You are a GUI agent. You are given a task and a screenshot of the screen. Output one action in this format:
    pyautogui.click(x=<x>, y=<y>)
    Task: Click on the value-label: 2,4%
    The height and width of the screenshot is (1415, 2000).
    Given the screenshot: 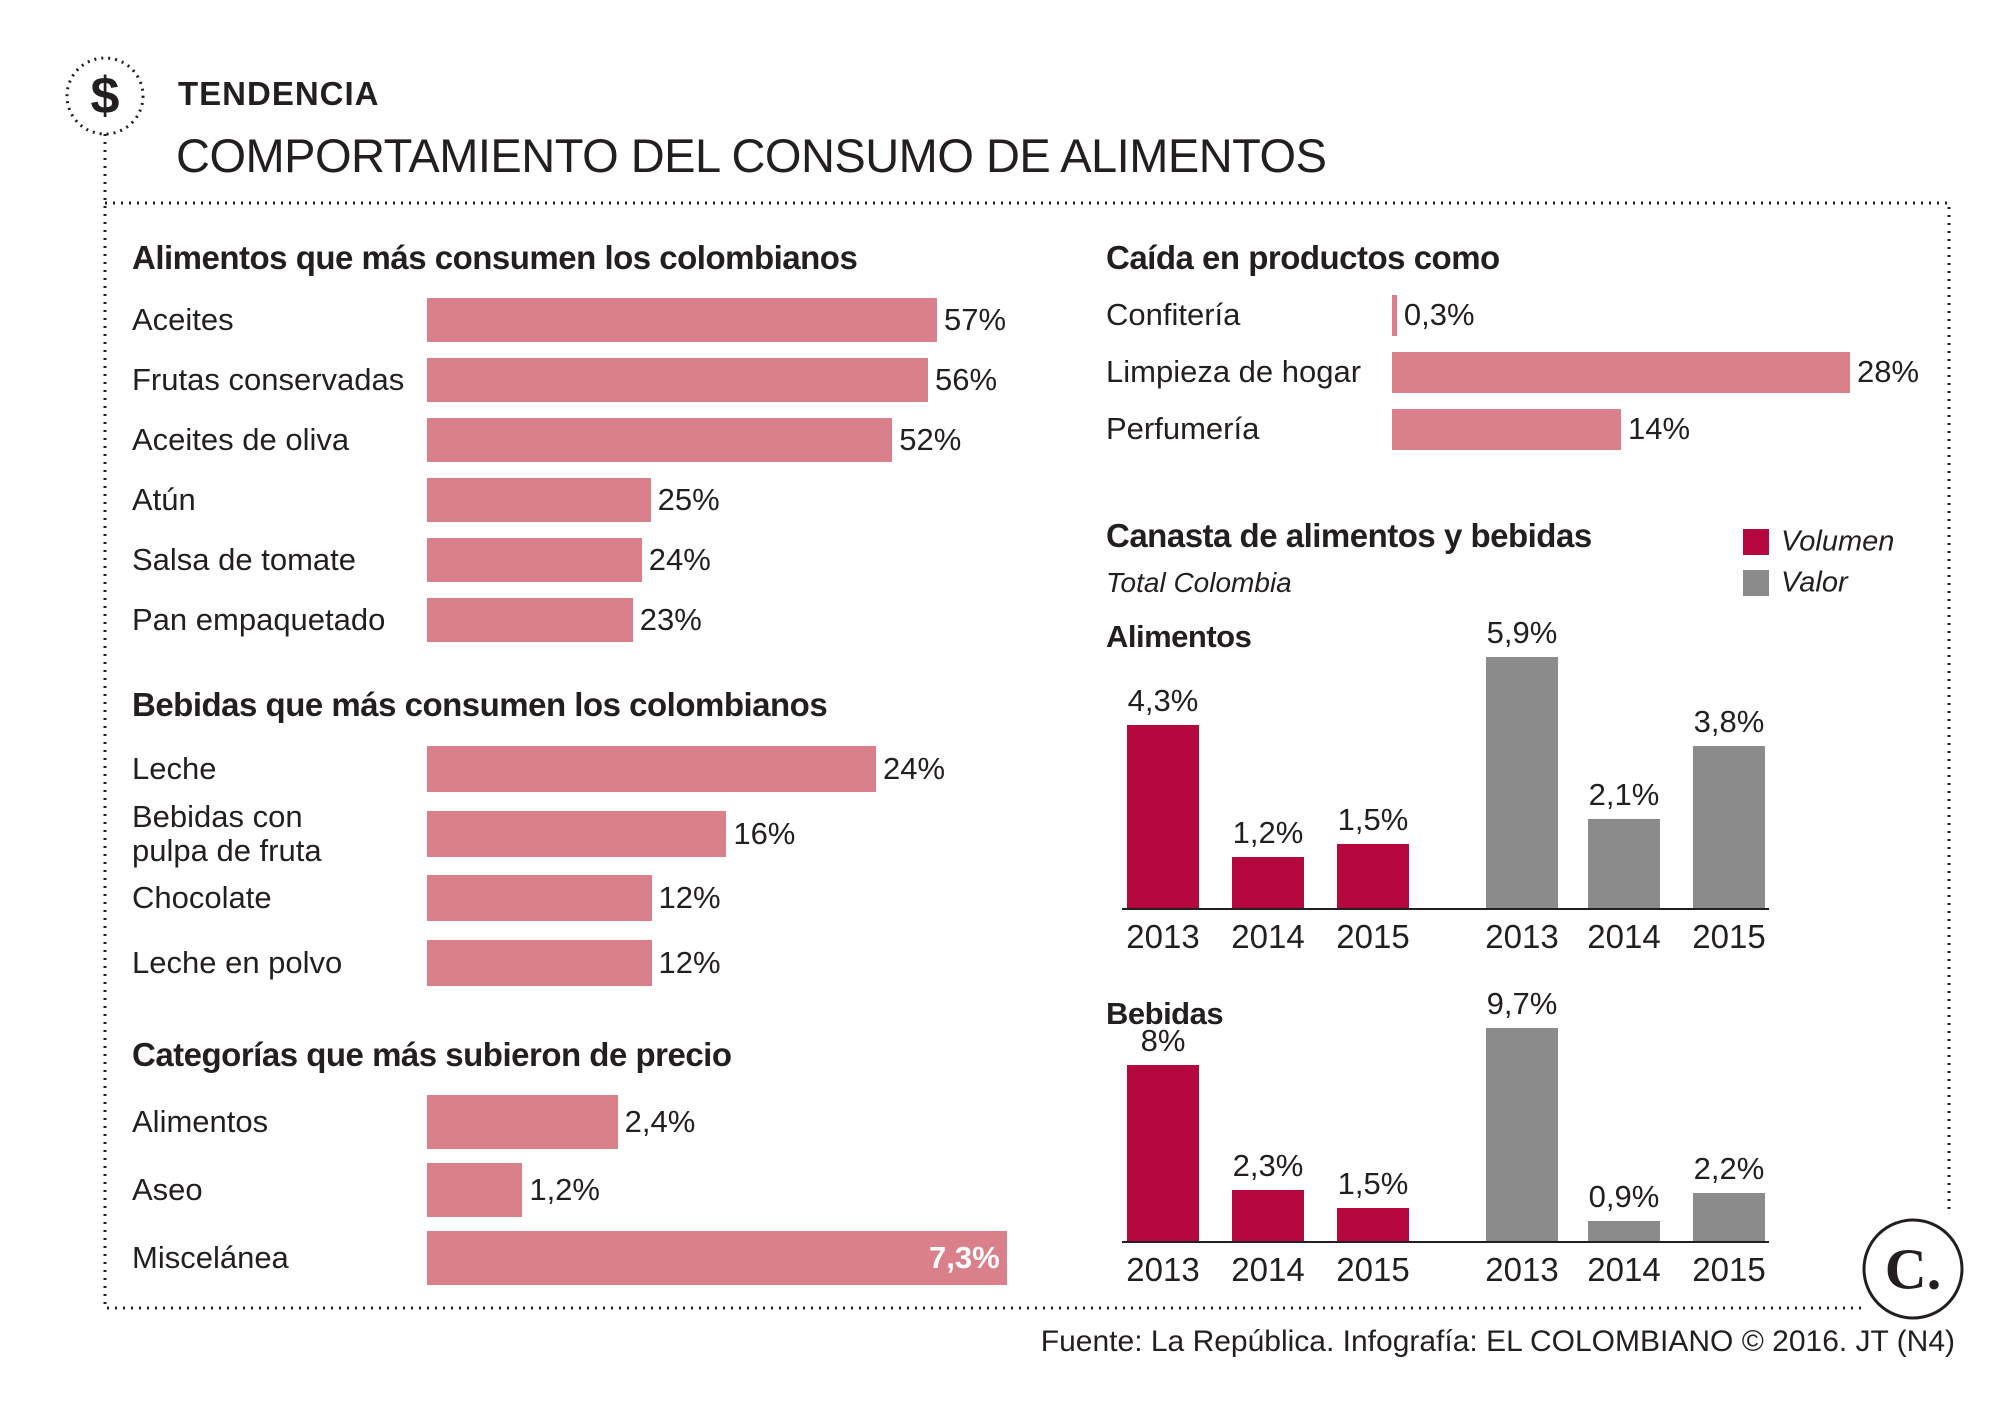 What is the action you would take?
    pyautogui.click(x=660, y=1121)
    